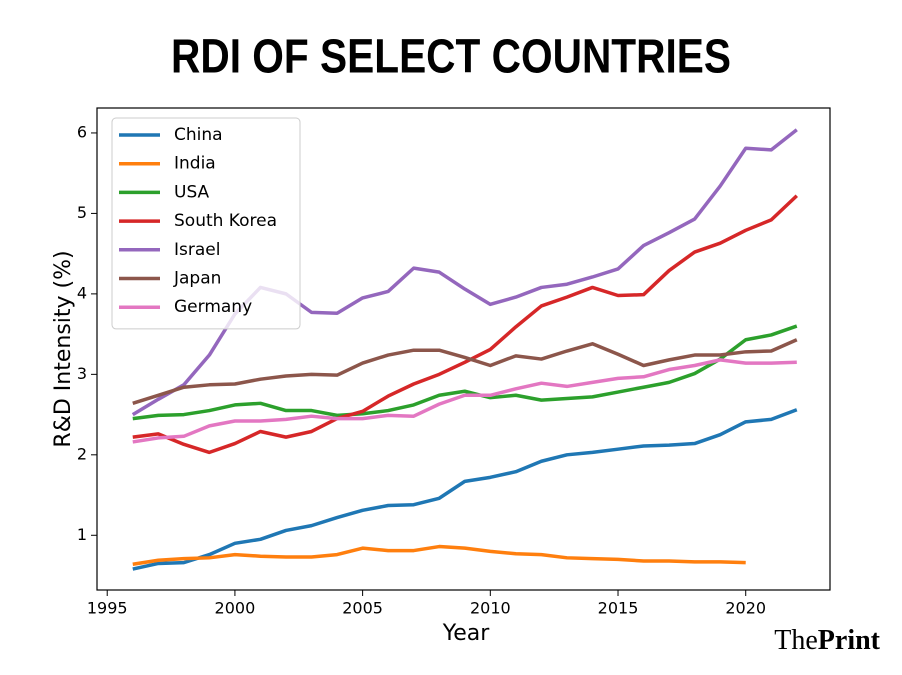  What do you see at coordinates (82, 534) in the screenshot?
I see `y-tick-label: 1` at bounding box center [82, 534].